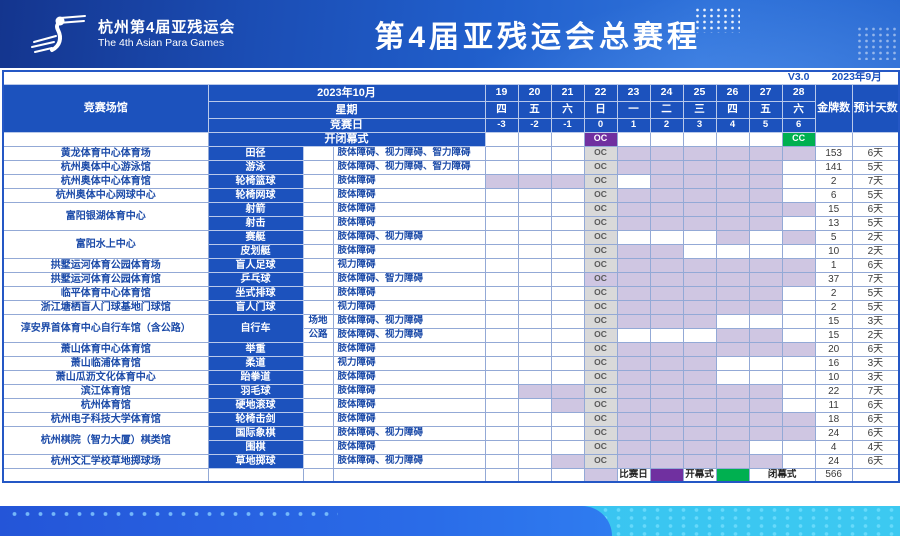  What do you see at coordinates (173, 515) in the screenshot?
I see `footer-dots-left` at bounding box center [173, 515].